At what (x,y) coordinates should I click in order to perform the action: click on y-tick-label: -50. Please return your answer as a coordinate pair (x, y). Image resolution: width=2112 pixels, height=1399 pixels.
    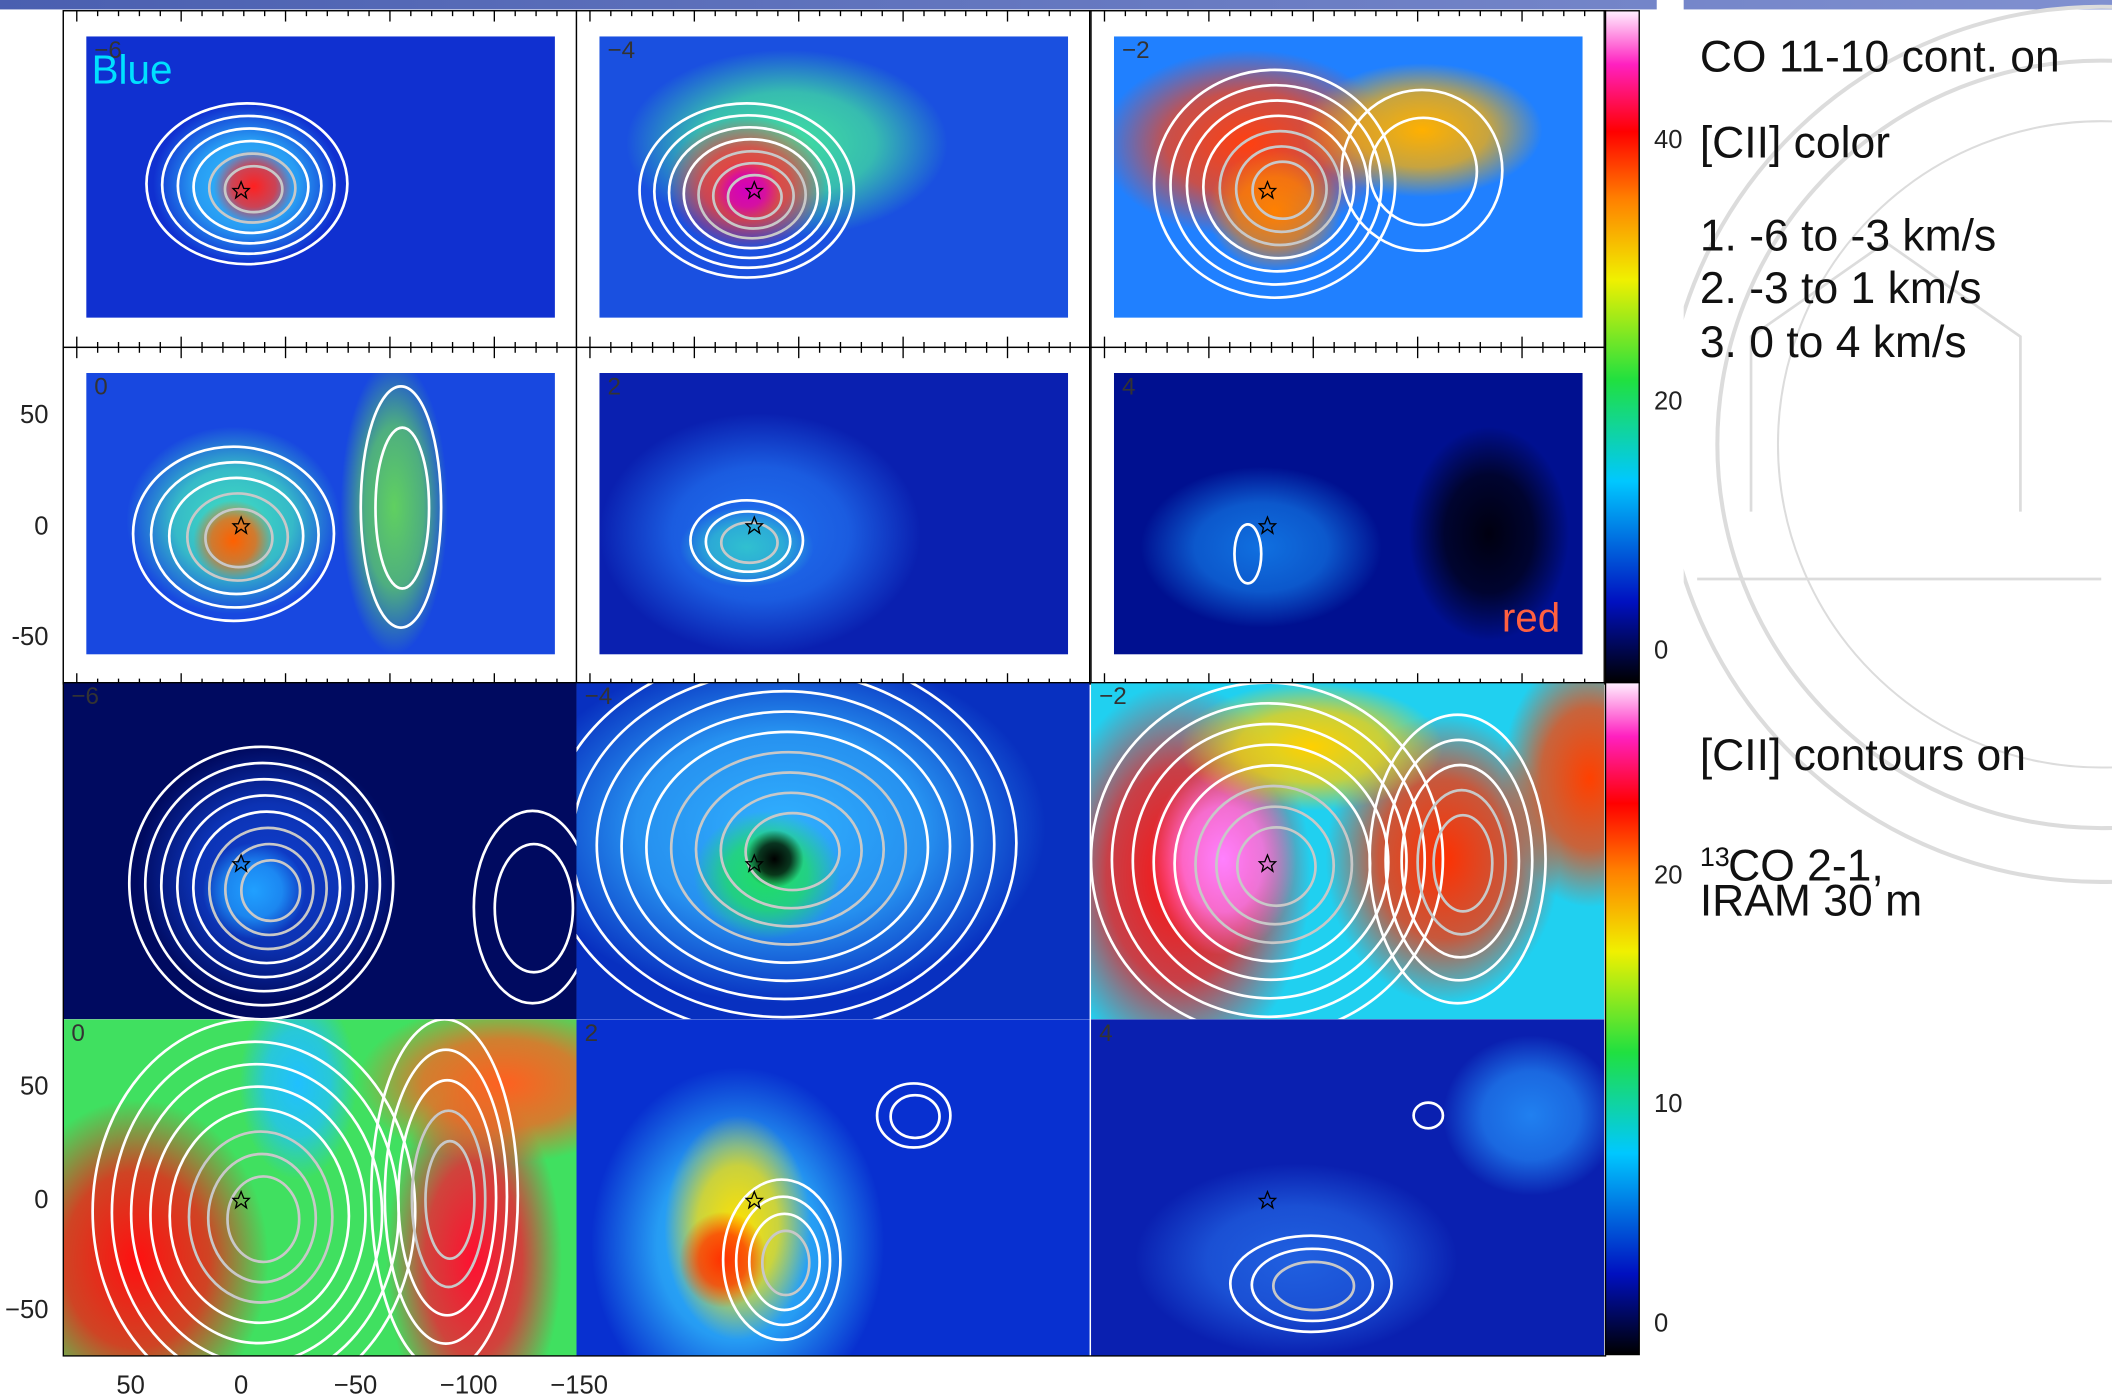
    Looking at the image, I should click on (30, 637).